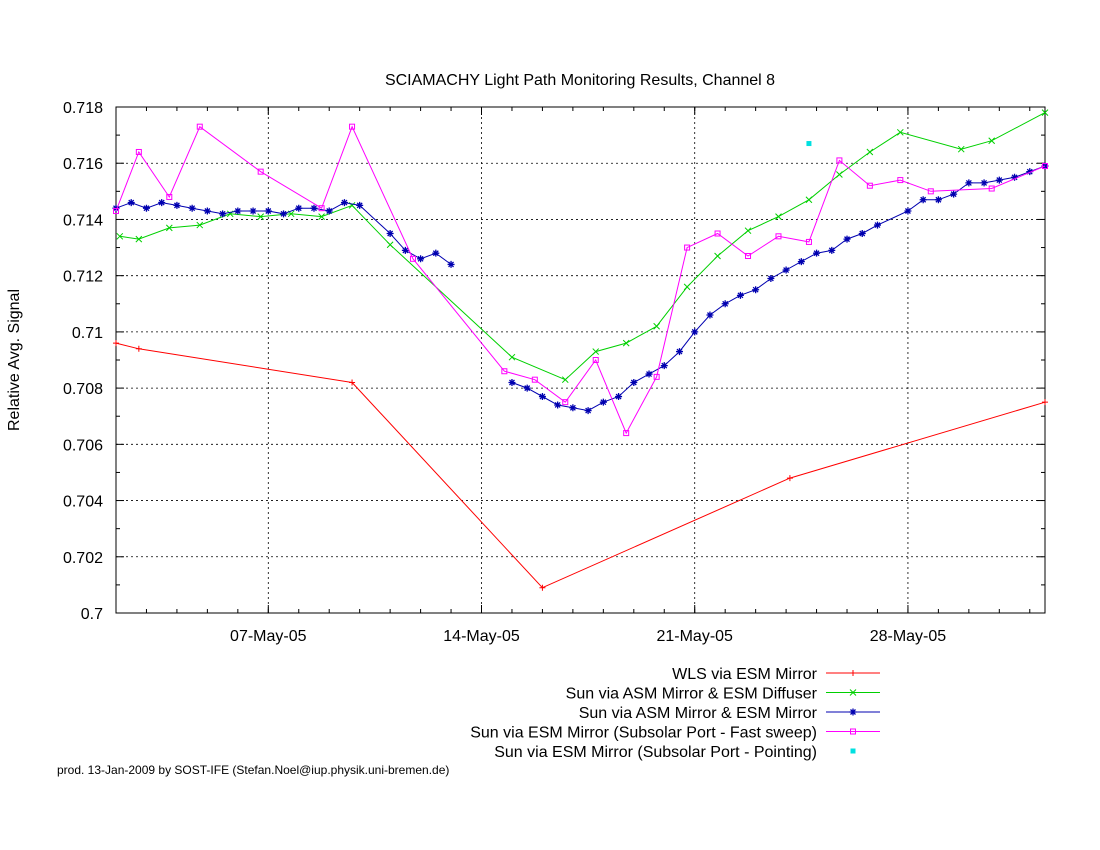 This screenshot has height=850, width=1100. I want to click on y-tick-label: 0.7, so click(92, 614).